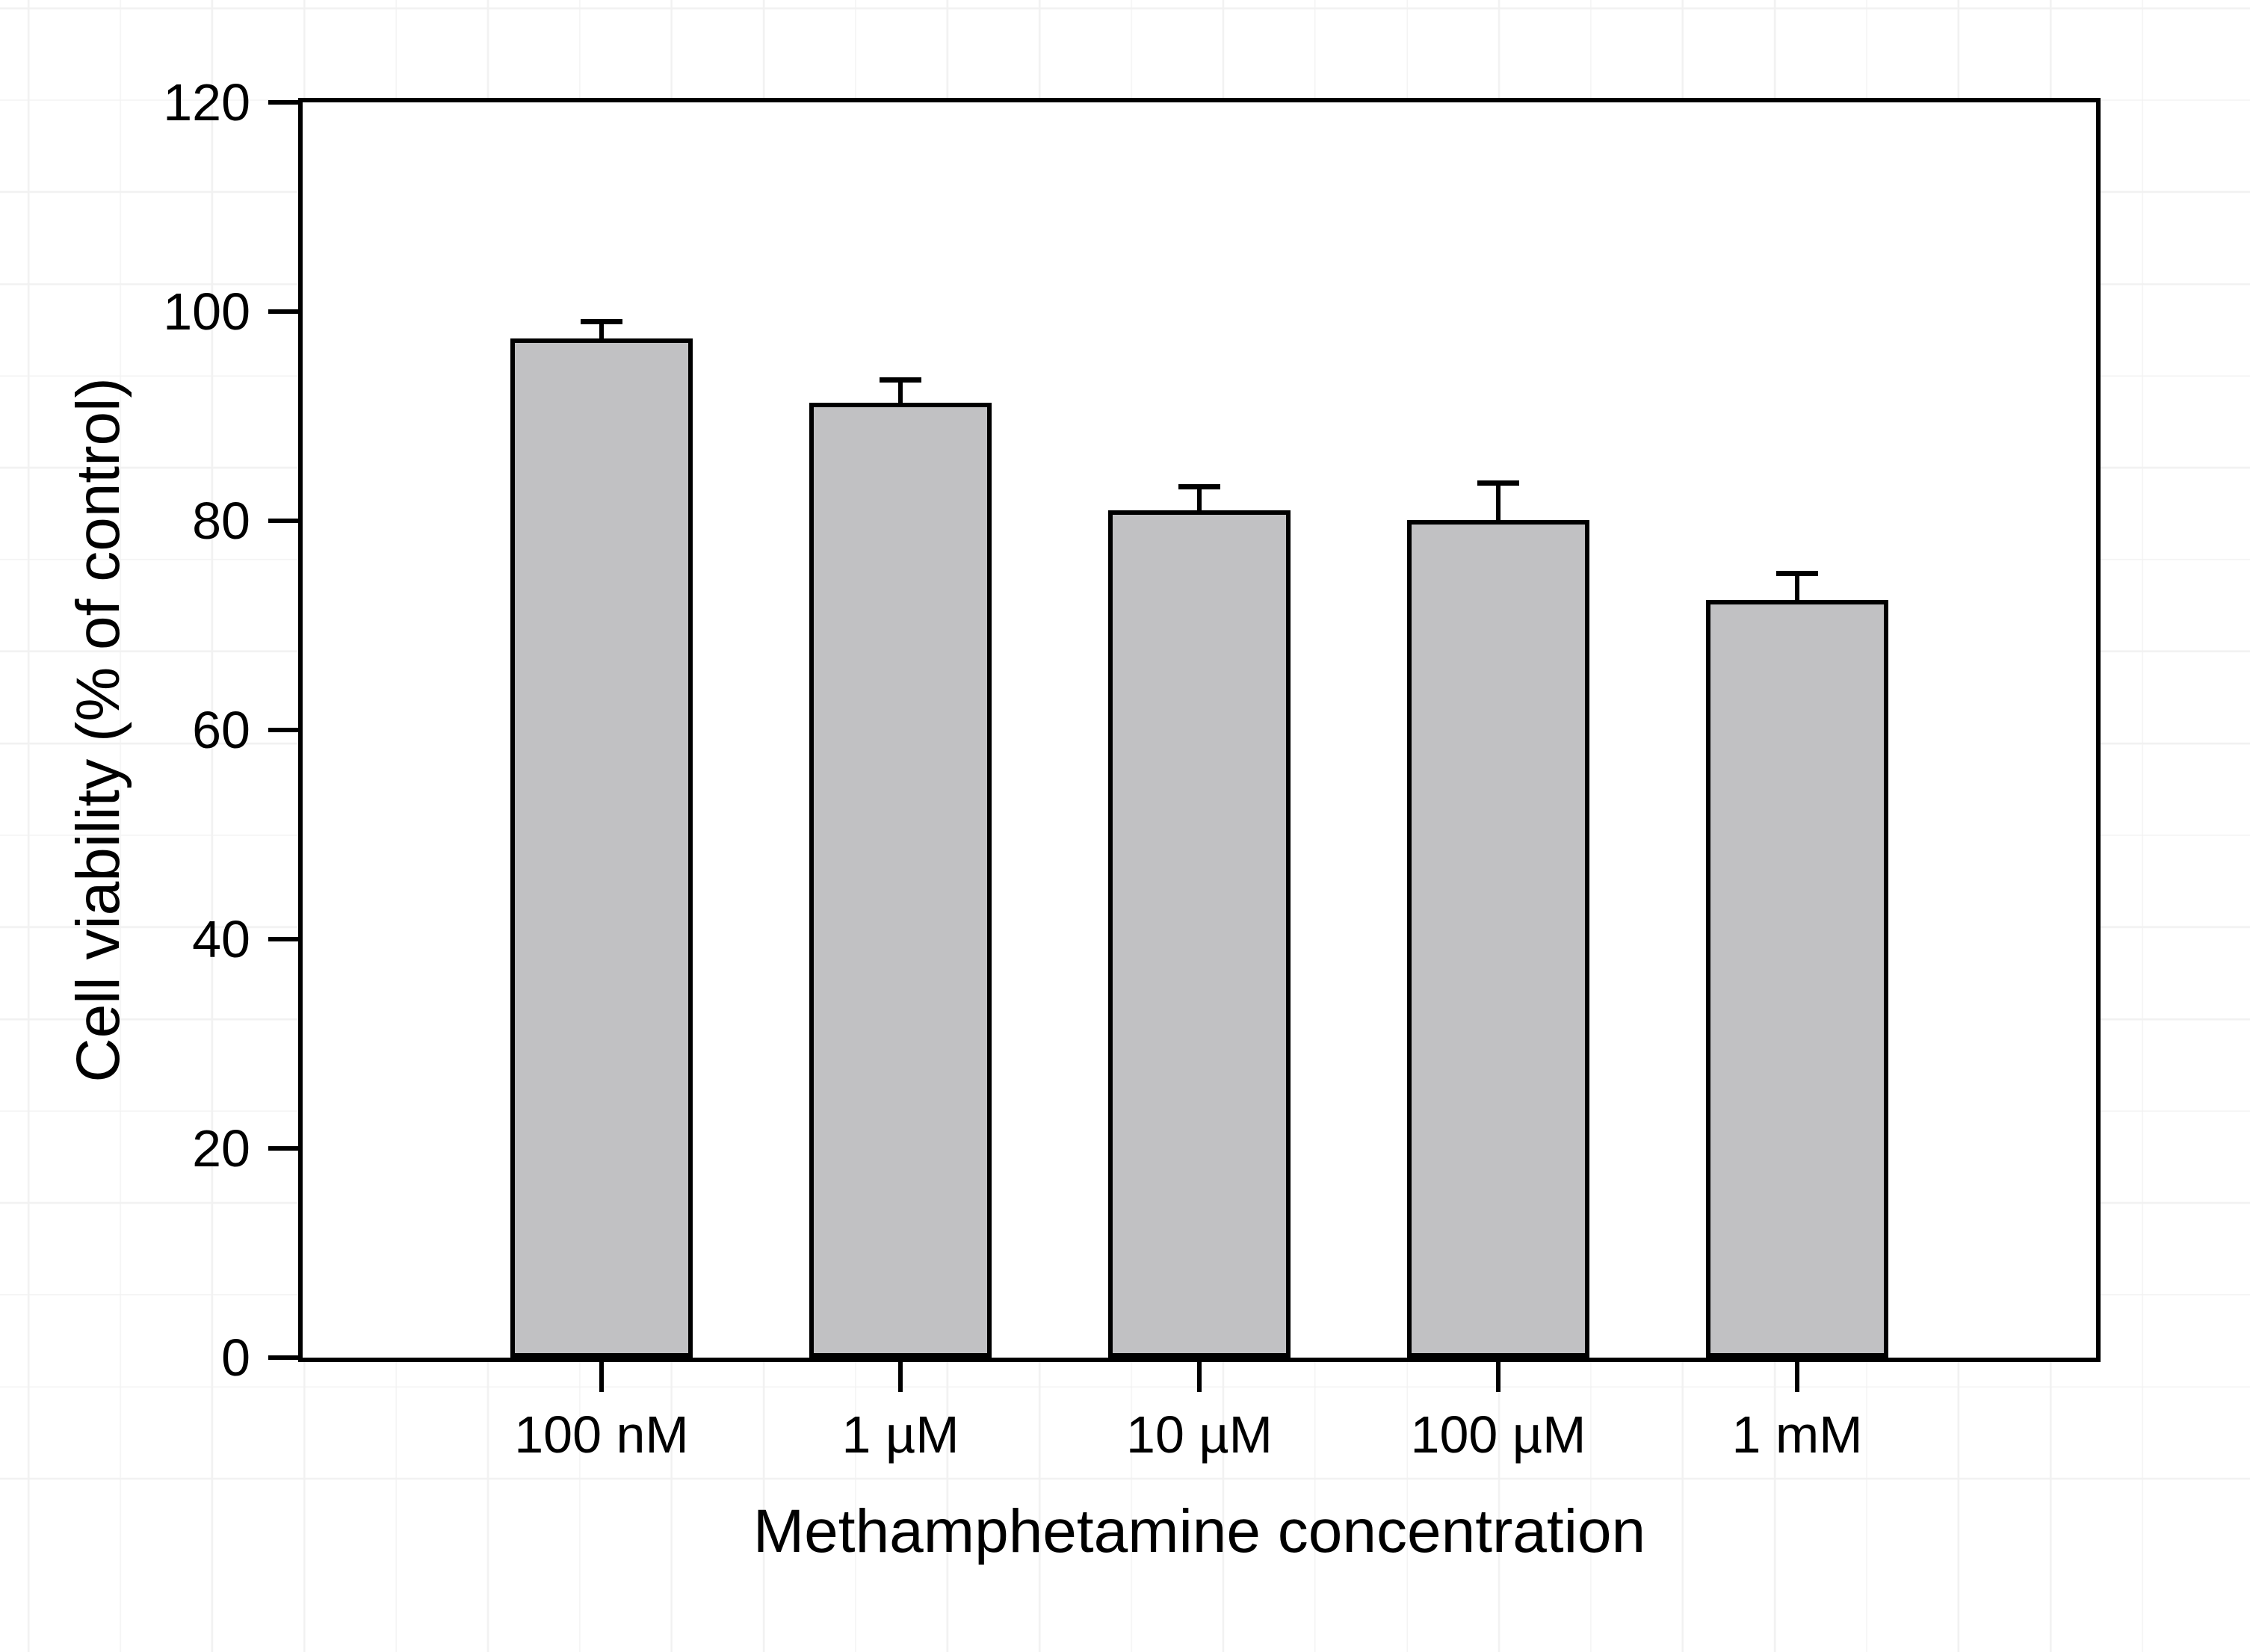 This screenshot has width=2250, height=1652. Describe the element at coordinates (221, 1148) in the screenshot. I see `y-axis-tick-label: 20` at that location.